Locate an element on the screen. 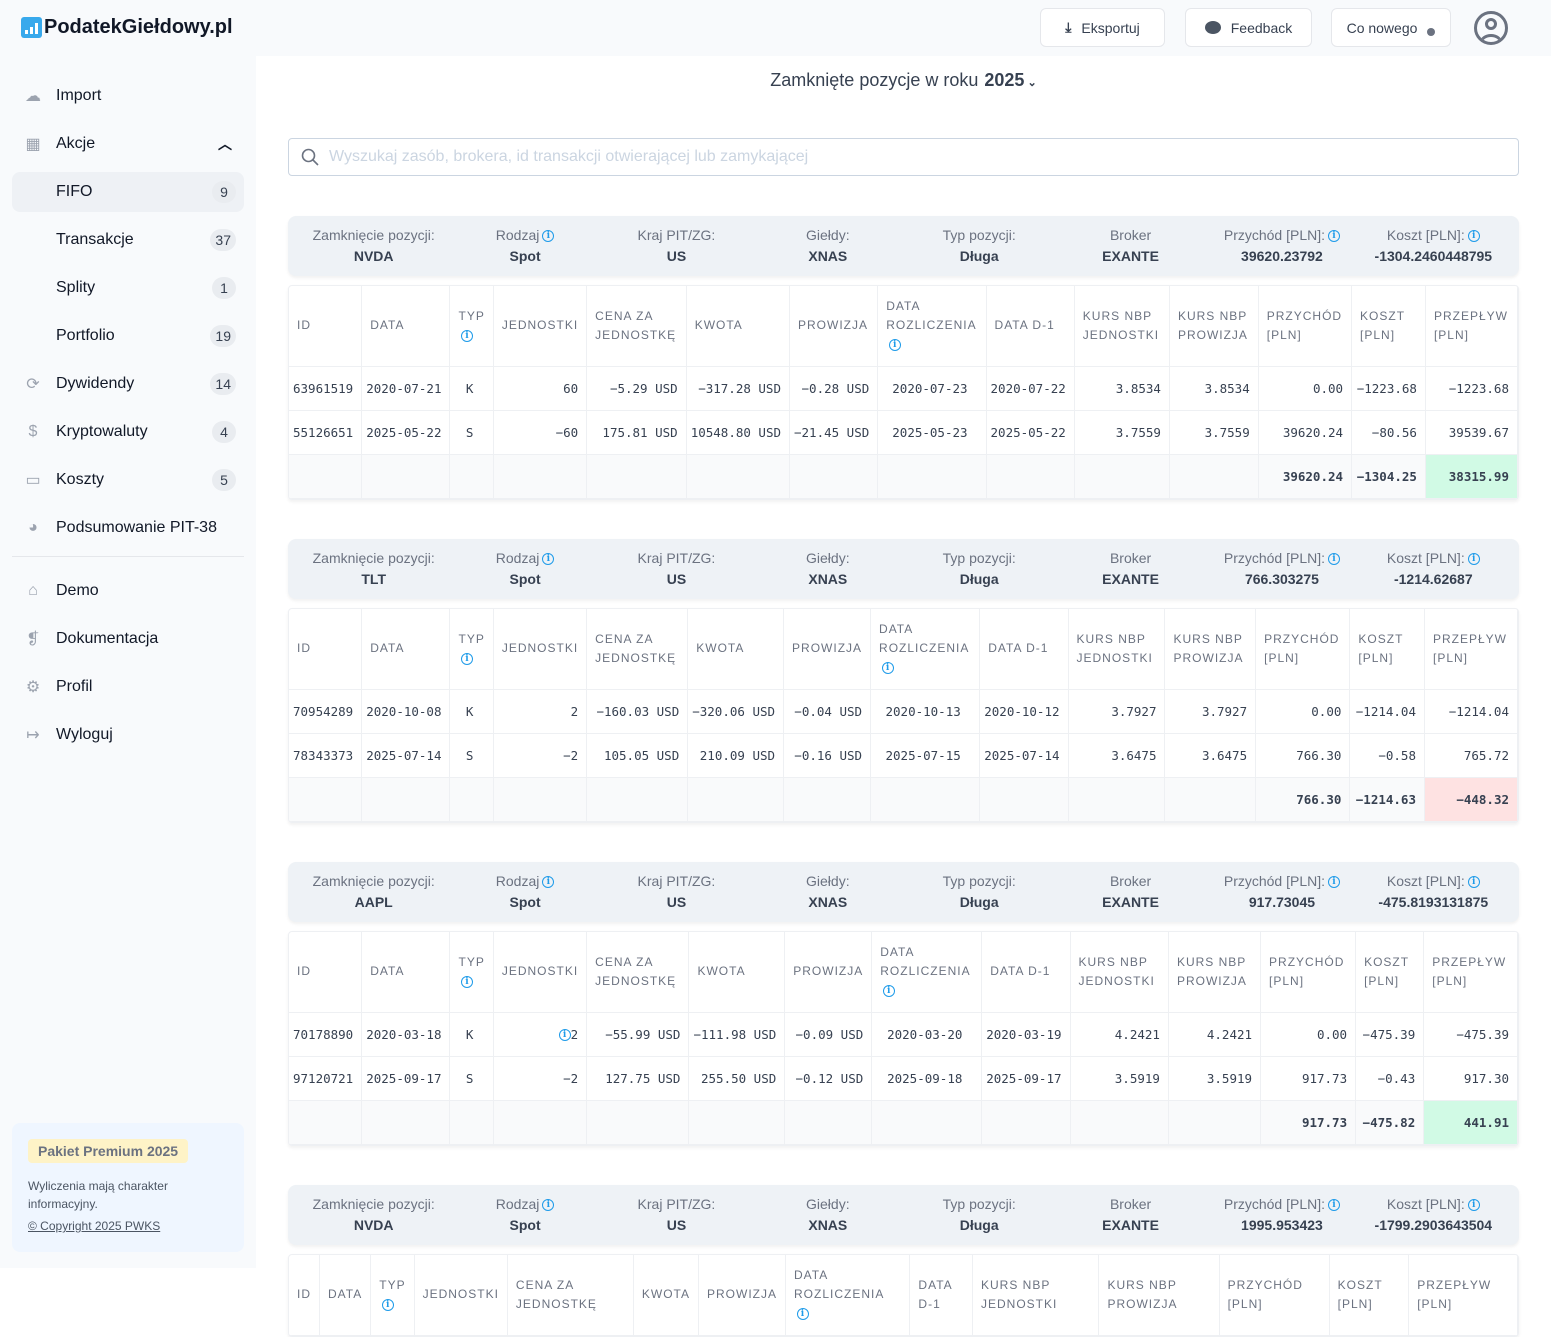 This screenshot has height=1337, width=1551. summary-label: Giełdy: is located at coordinates (828, 1204).